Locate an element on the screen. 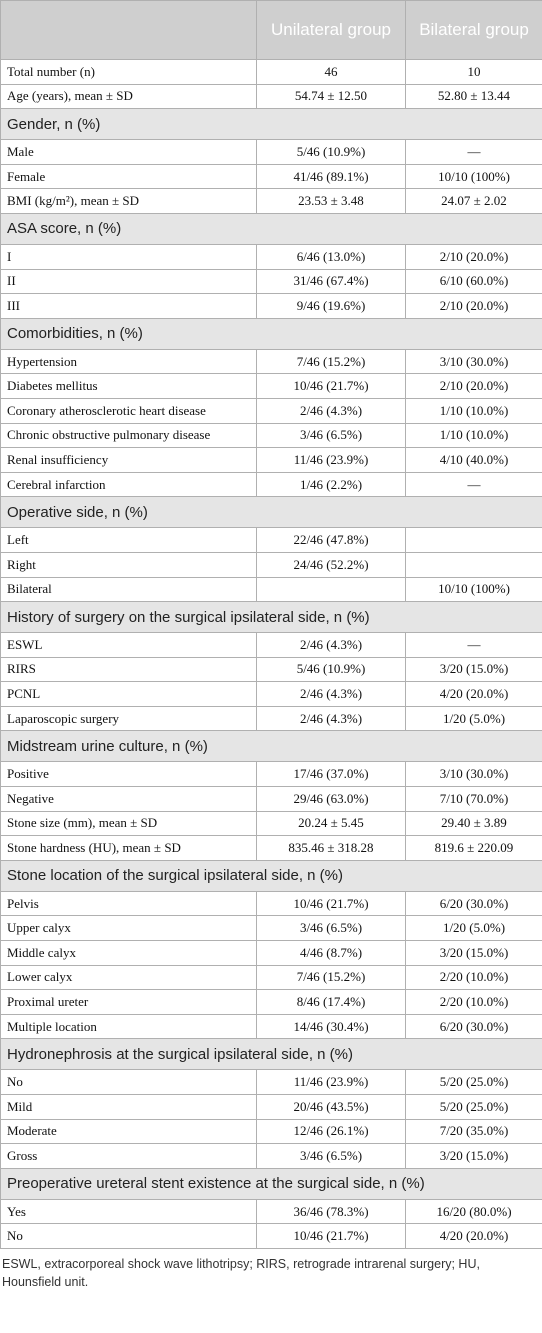 Image resolution: width=542 pixels, height=1333 pixels. table-row: No 10/46 (21.7%) 4/20 (20.0%) is located at coordinates (271, 1236).